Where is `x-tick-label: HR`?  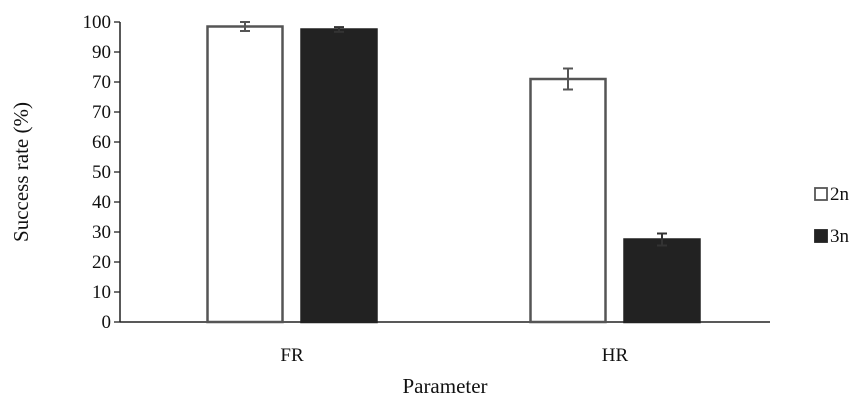 x-tick-label: HR is located at coordinates (615, 355).